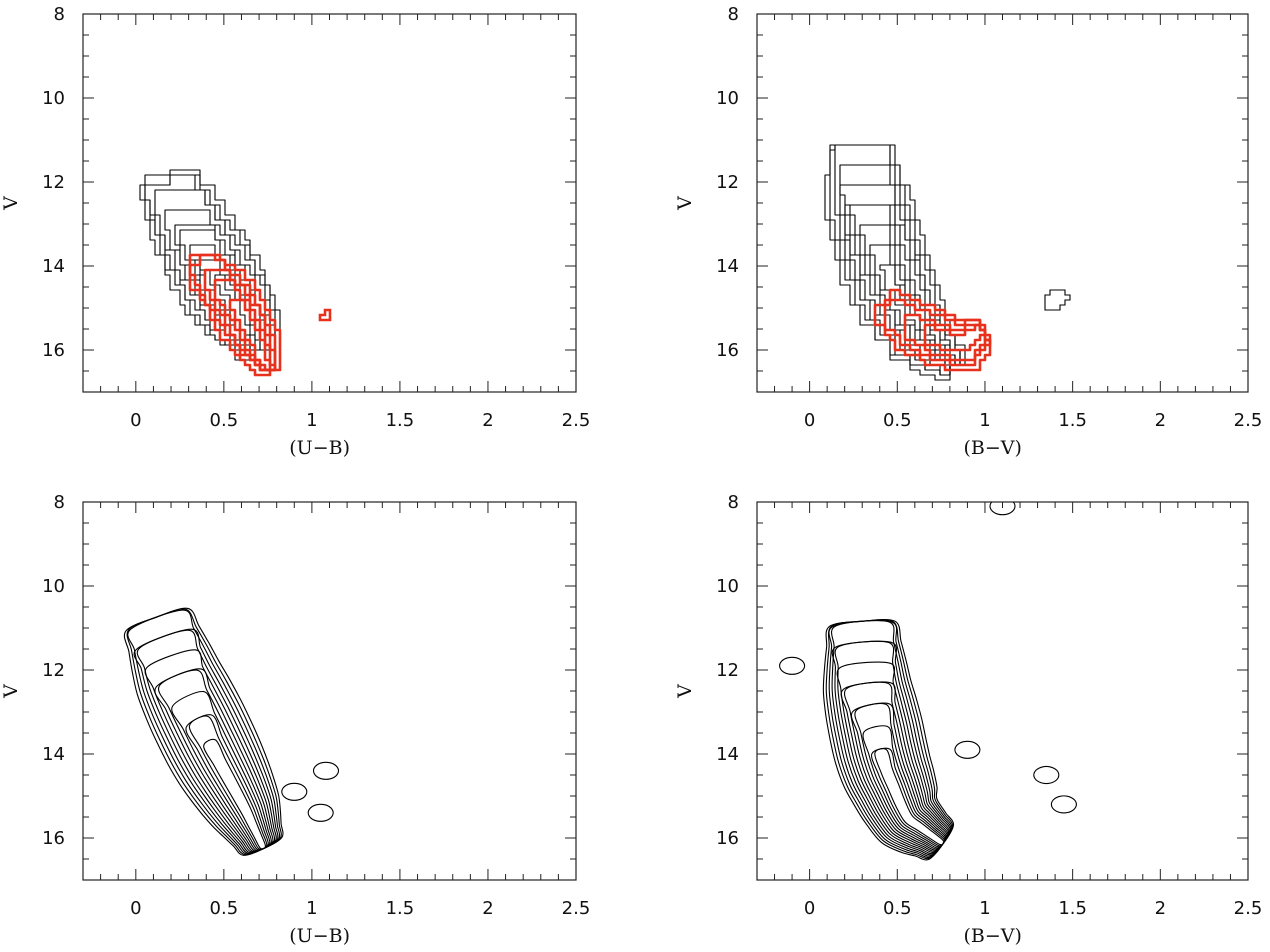  Describe the element at coordinates (400, 908) in the screenshot. I see `panel-bottom-left-xtick-label: 1.5` at that location.